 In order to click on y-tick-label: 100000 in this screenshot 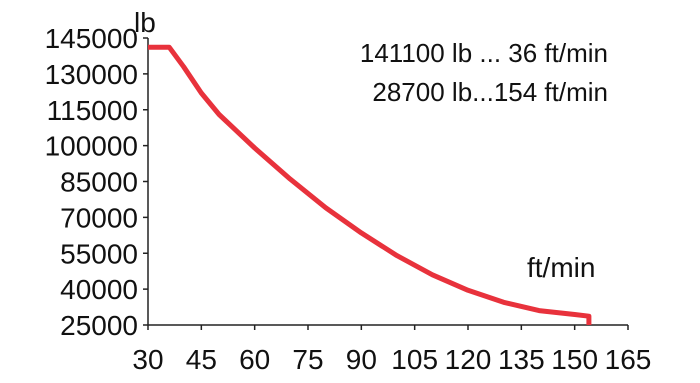, I will do `click(91, 146)`.